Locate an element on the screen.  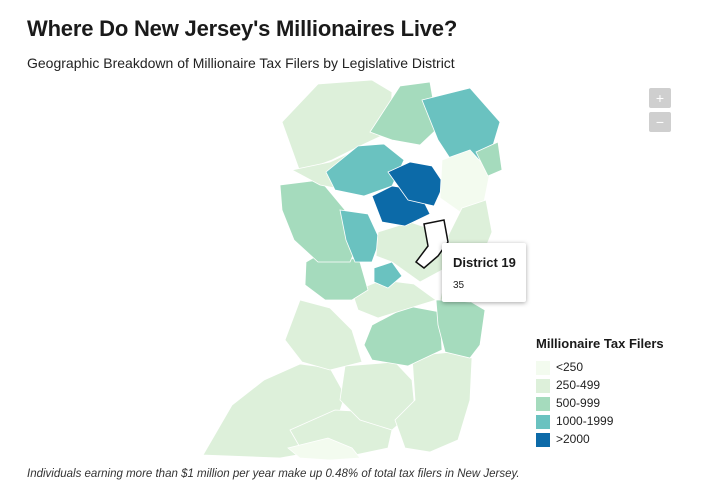
zoom-in-button: + is located at coordinates (660, 98).